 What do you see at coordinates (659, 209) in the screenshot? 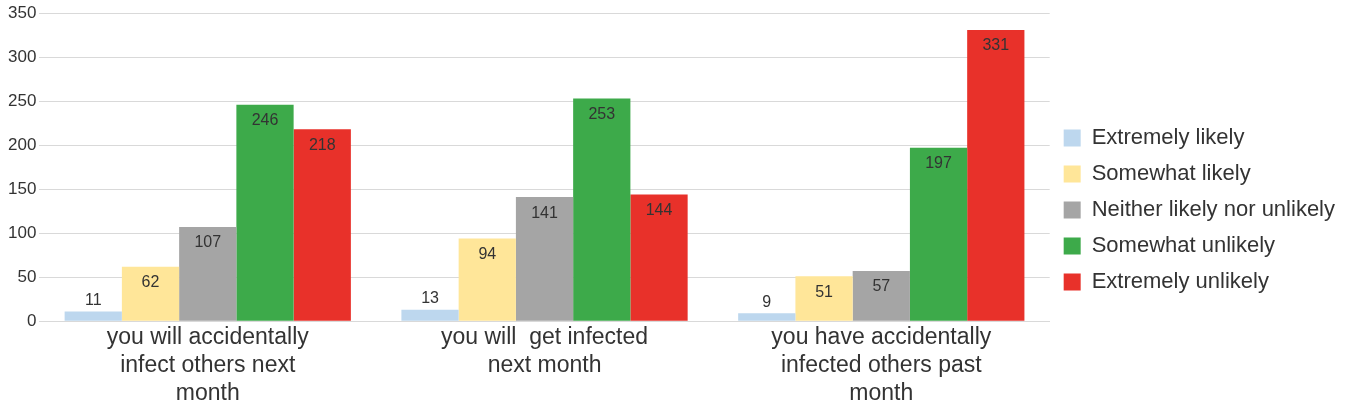
I see `data-label: 144` at bounding box center [659, 209].